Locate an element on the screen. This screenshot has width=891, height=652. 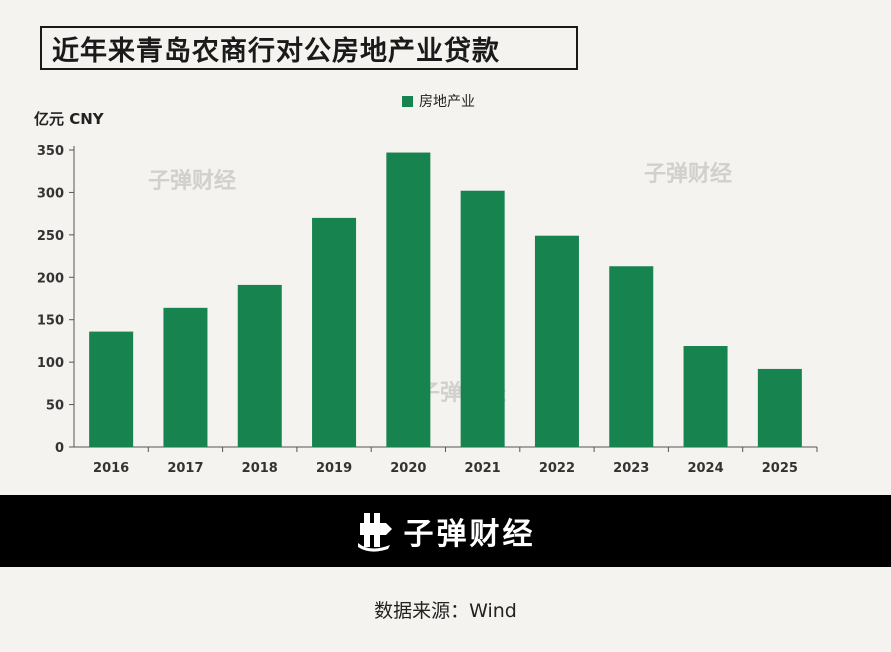
x-tick-label: 2024 is located at coordinates (705, 468).